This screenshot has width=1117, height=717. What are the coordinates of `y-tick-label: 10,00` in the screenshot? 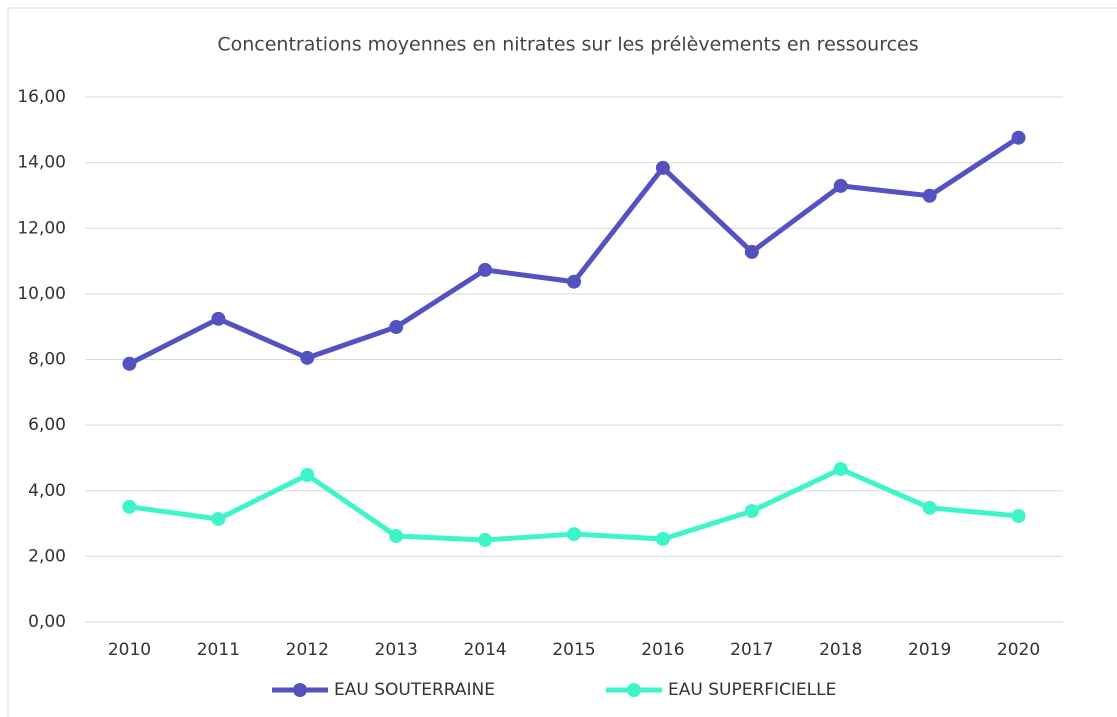 It's located at (41, 294).